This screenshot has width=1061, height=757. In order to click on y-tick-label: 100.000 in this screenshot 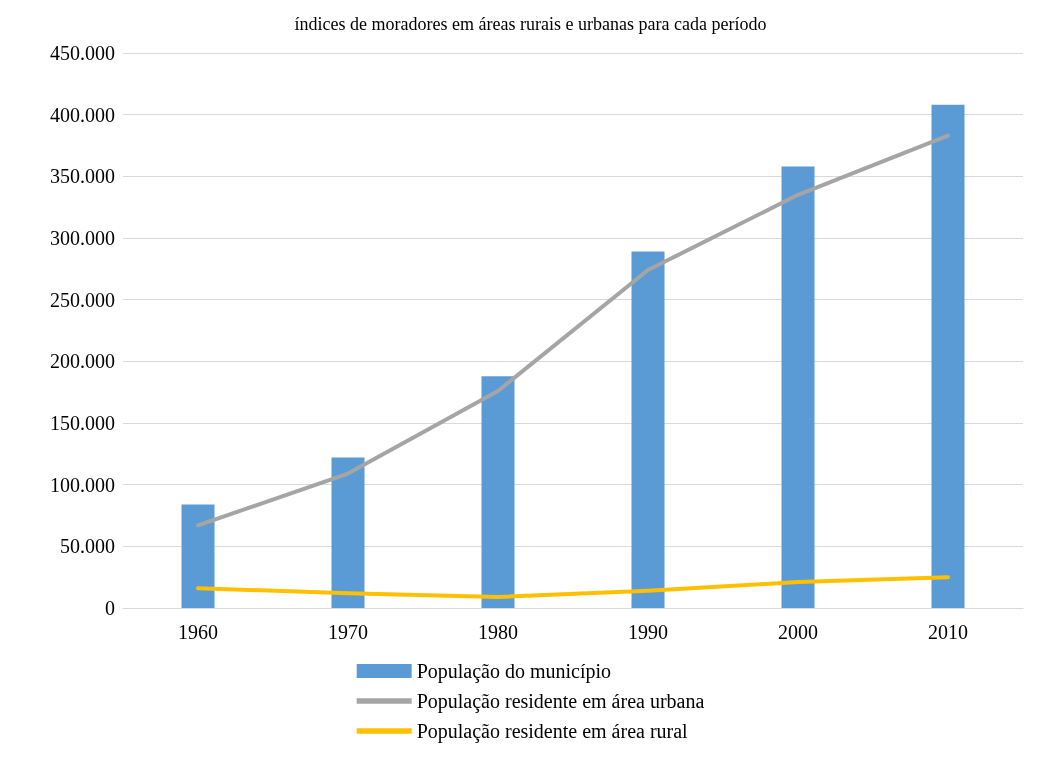, I will do `click(82, 484)`.